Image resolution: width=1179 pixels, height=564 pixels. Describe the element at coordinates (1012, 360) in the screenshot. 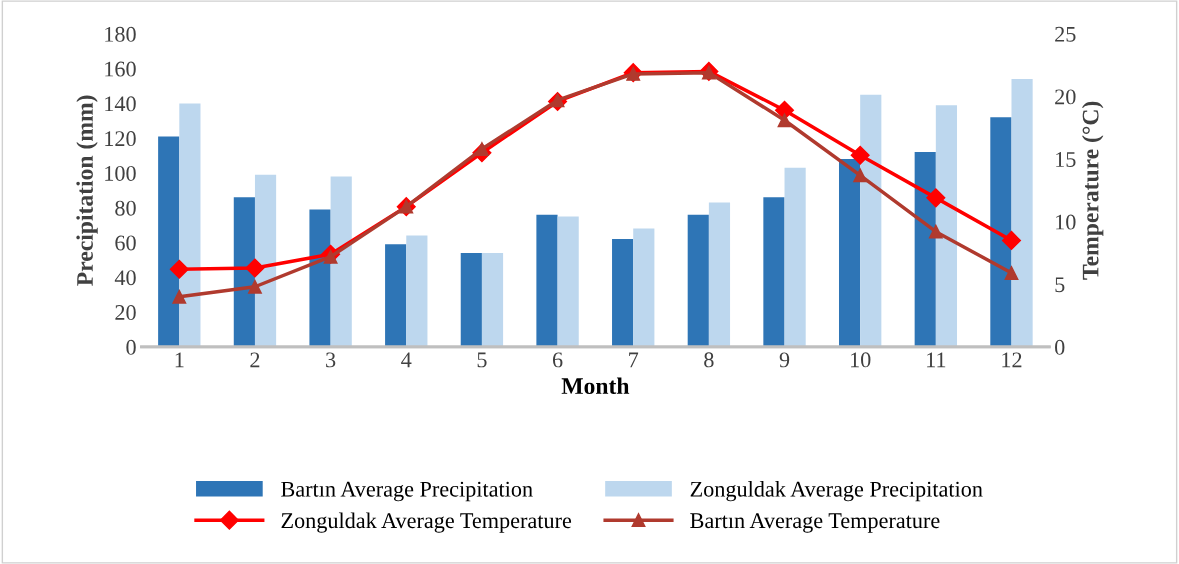

I see `x-tick-label: 12` at that location.